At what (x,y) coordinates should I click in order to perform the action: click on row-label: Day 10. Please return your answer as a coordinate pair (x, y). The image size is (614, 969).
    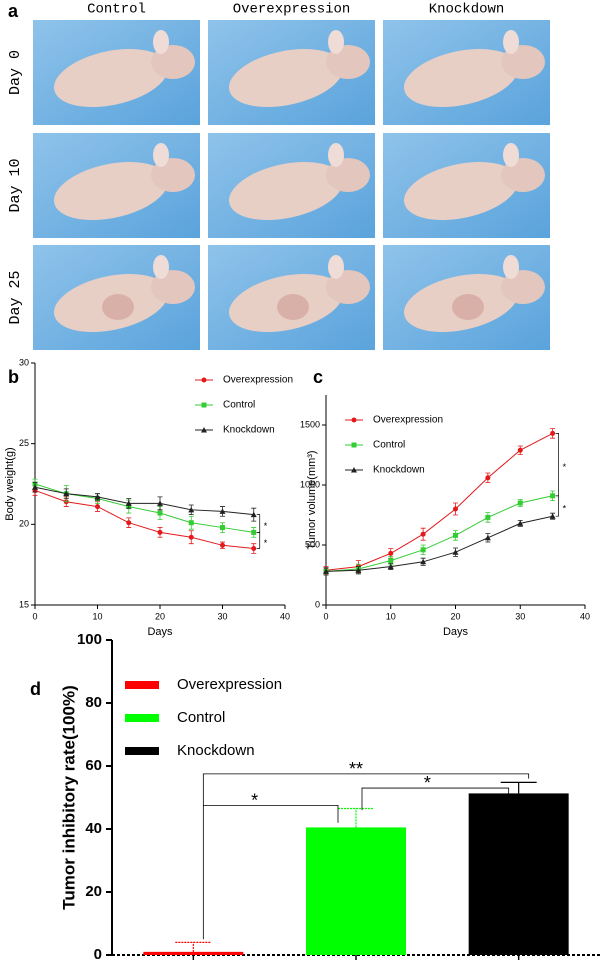
    Looking at the image, I should click on (15, 185).